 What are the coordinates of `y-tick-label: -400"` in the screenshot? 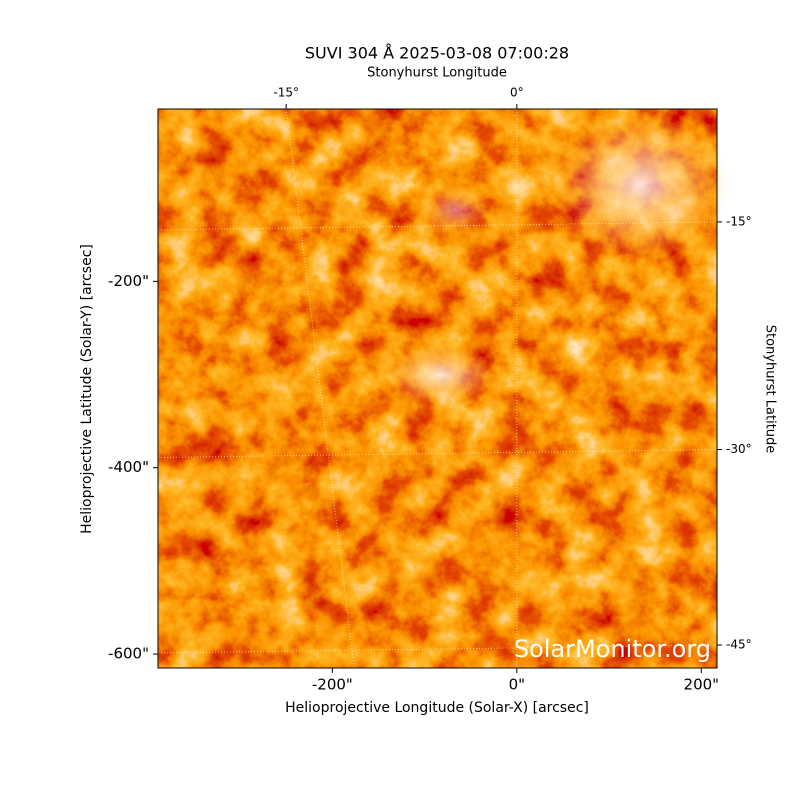 It's located at (128, 467).